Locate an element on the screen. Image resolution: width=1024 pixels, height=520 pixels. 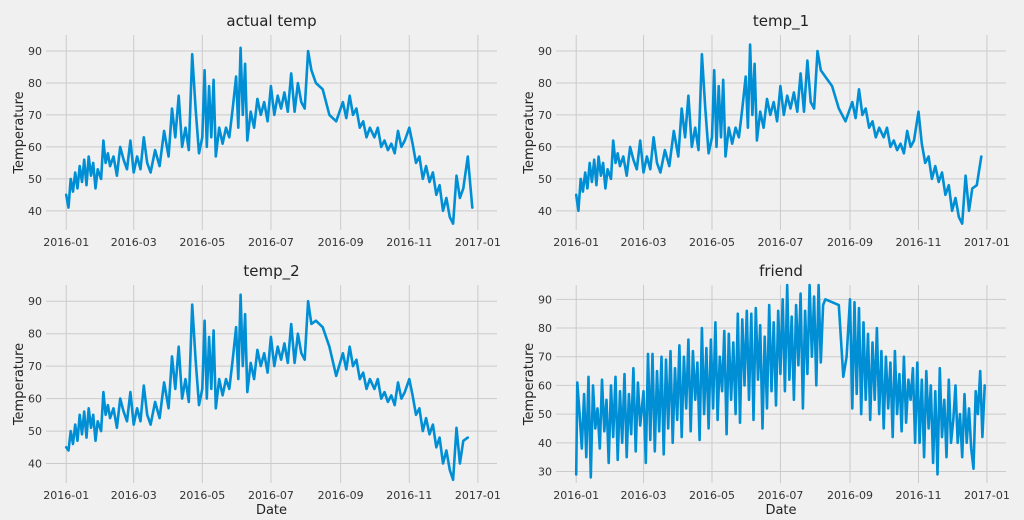
subplot-title: actual temp is located at coordinates (271, 21).